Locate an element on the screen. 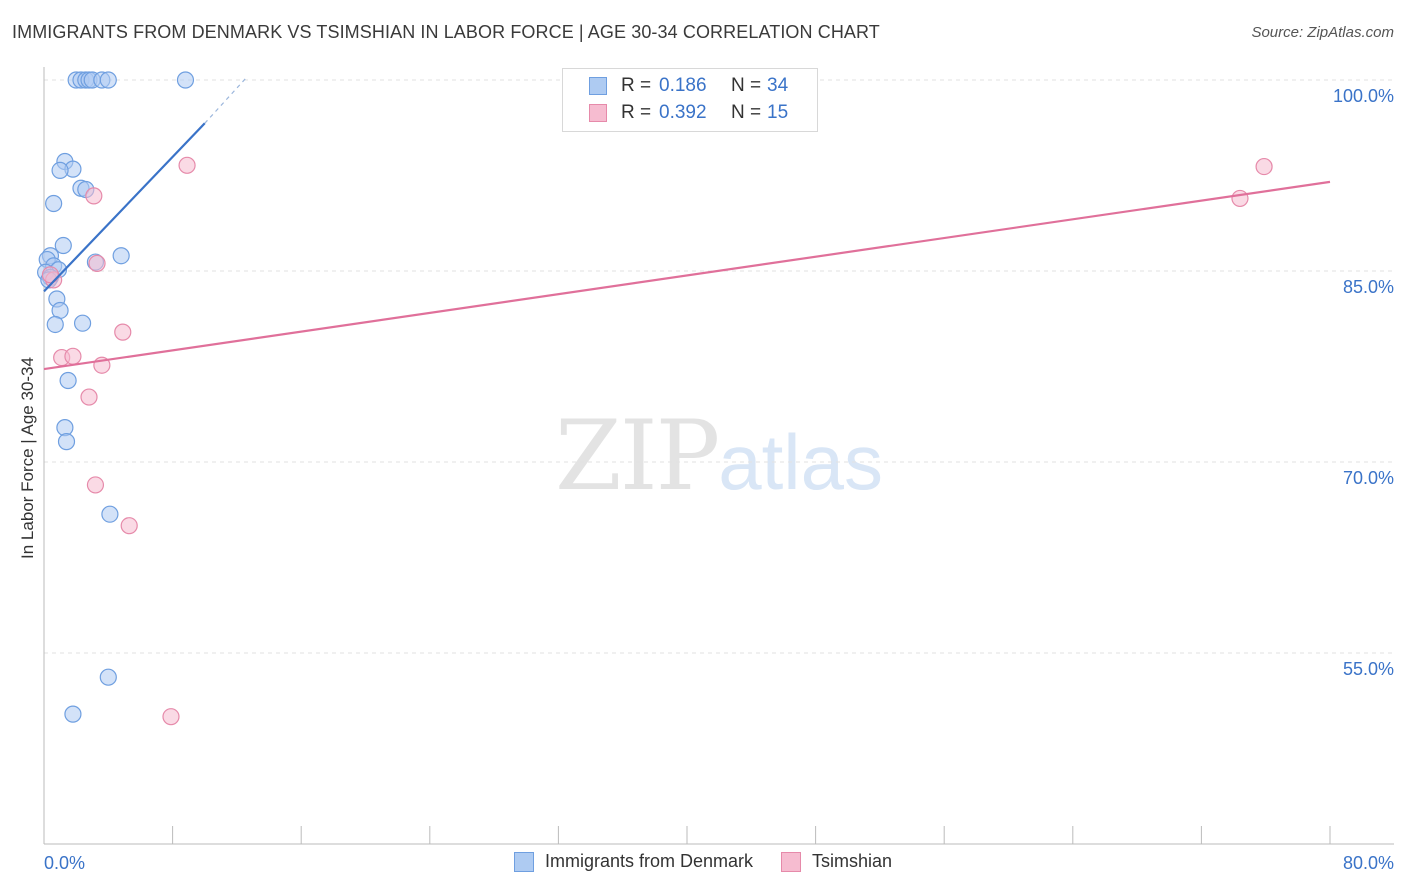 Image resolution: width=1406 pixels, height=892 pixels. stats-row-denmark: R = 0.186 N = 34 is located at coordinates (675, 86).